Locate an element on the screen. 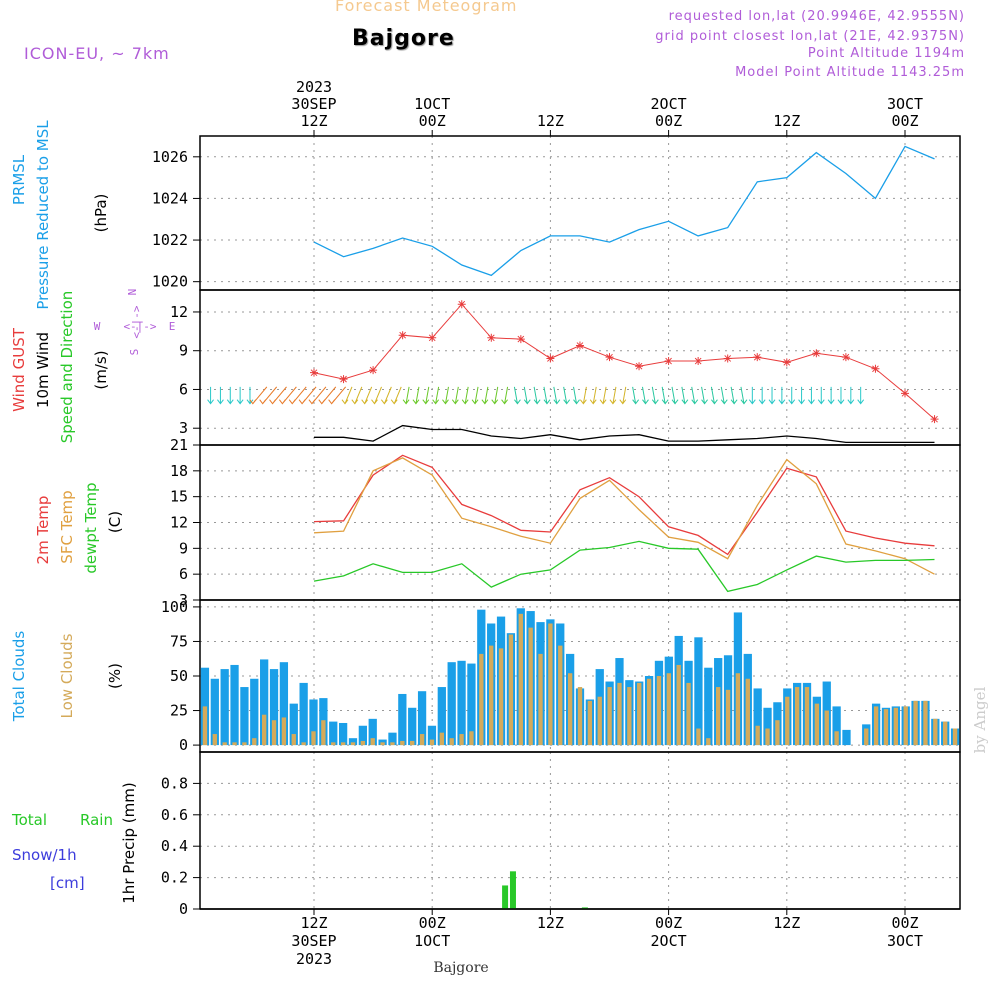 This screenshot has width=1000, height=1000. wind-label: 10m Wind is located at coordinates (43, 370).